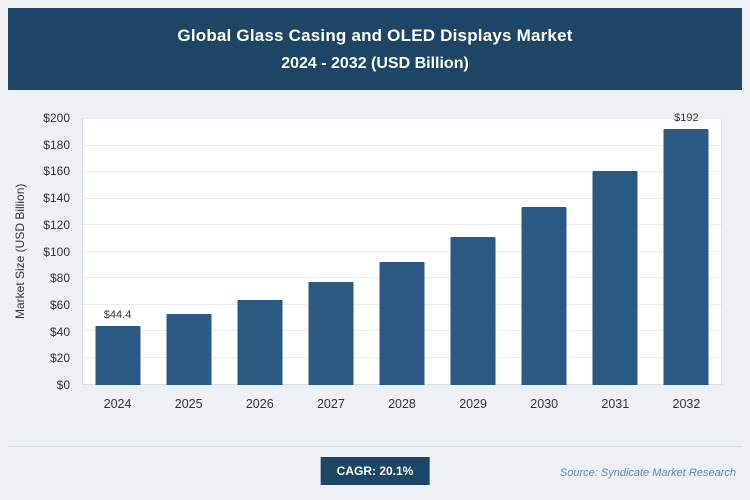 Image resolution: width=750 pixels, height=500 pixels. I want to click on bar-column: 2027, so click(330, 264).